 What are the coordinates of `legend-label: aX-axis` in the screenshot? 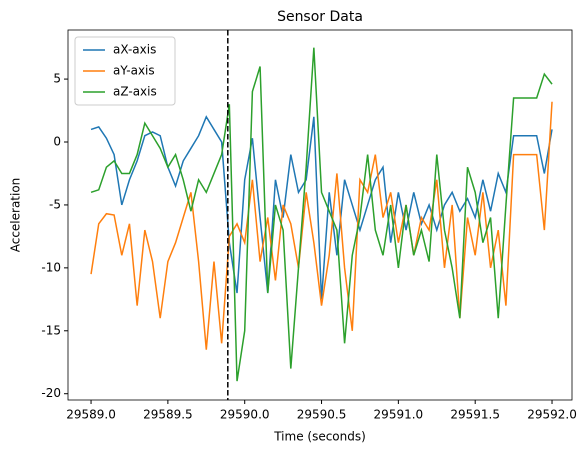 It's located at (134, 50).